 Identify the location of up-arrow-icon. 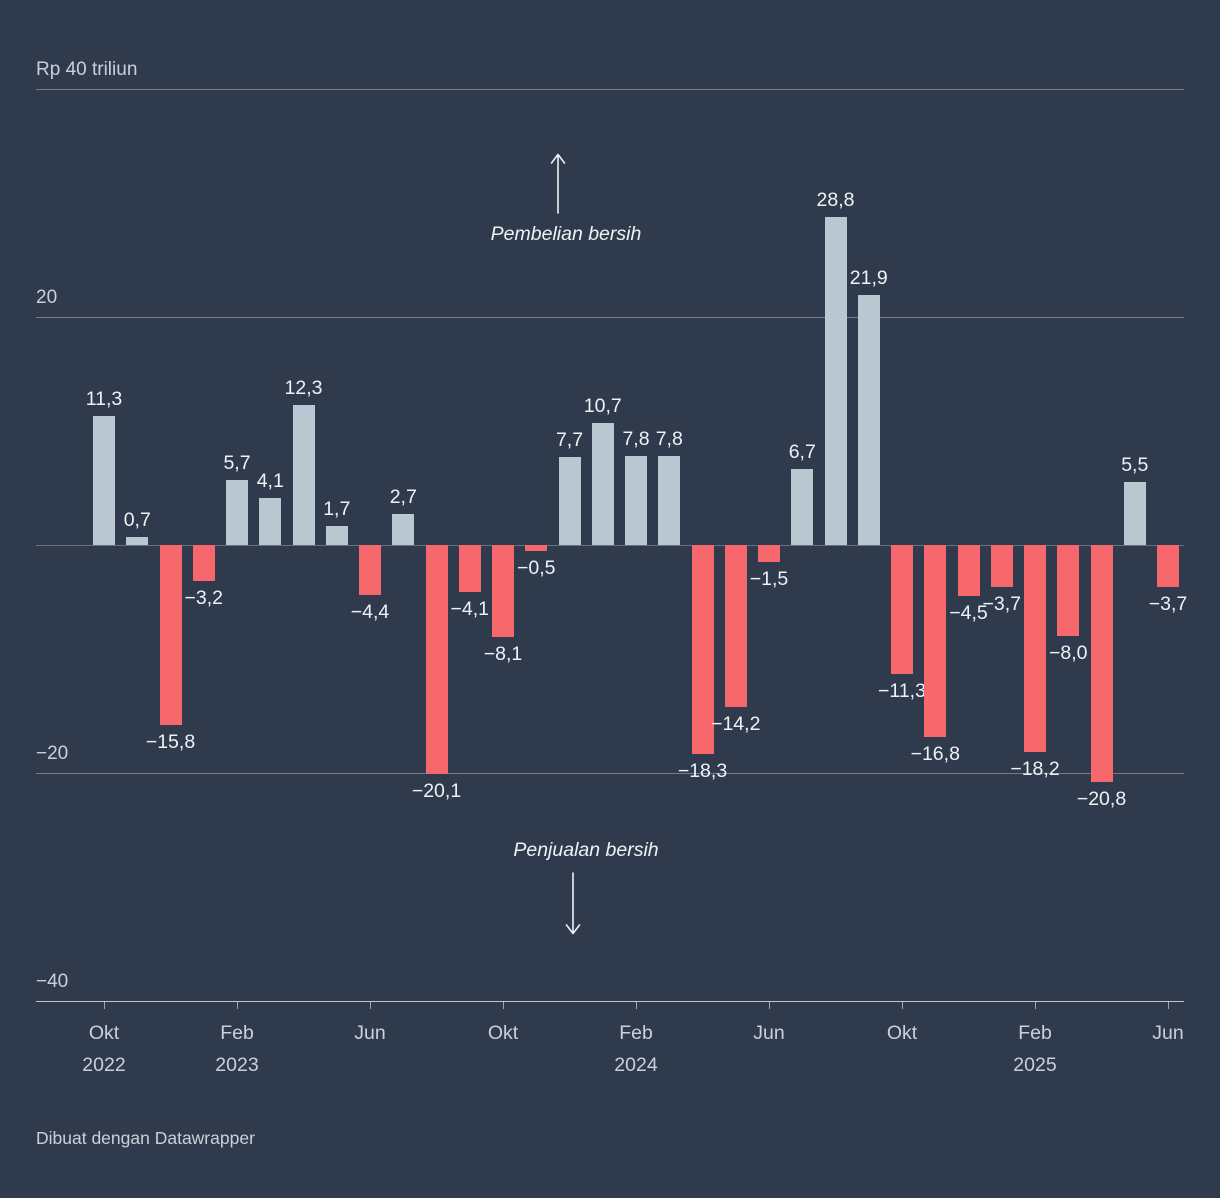
(558, 183).